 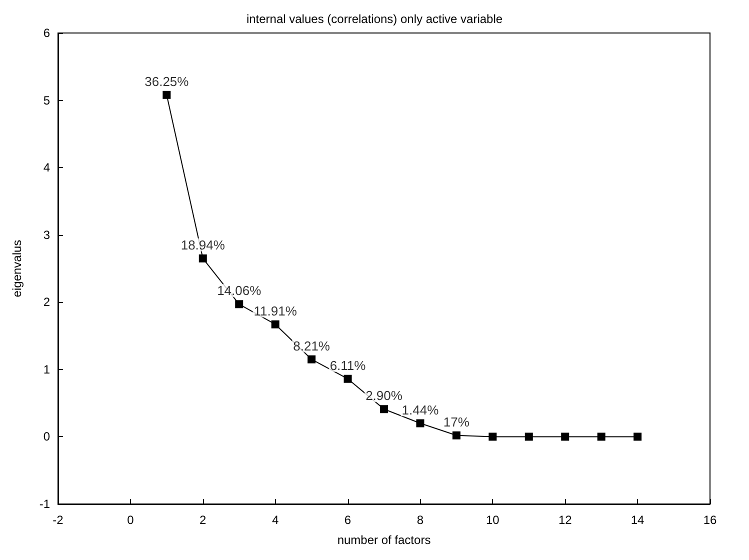 I want to click on y-axis-title: eigenvalus, so click(x=17, y=269).